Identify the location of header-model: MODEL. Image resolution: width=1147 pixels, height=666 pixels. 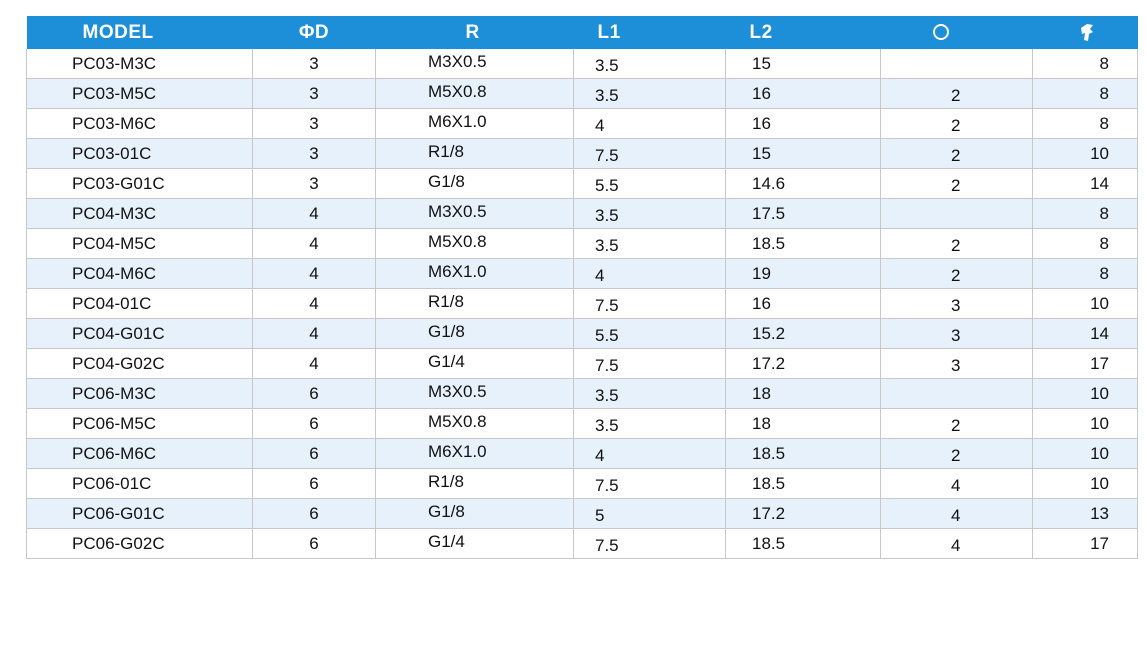
(139, 32).